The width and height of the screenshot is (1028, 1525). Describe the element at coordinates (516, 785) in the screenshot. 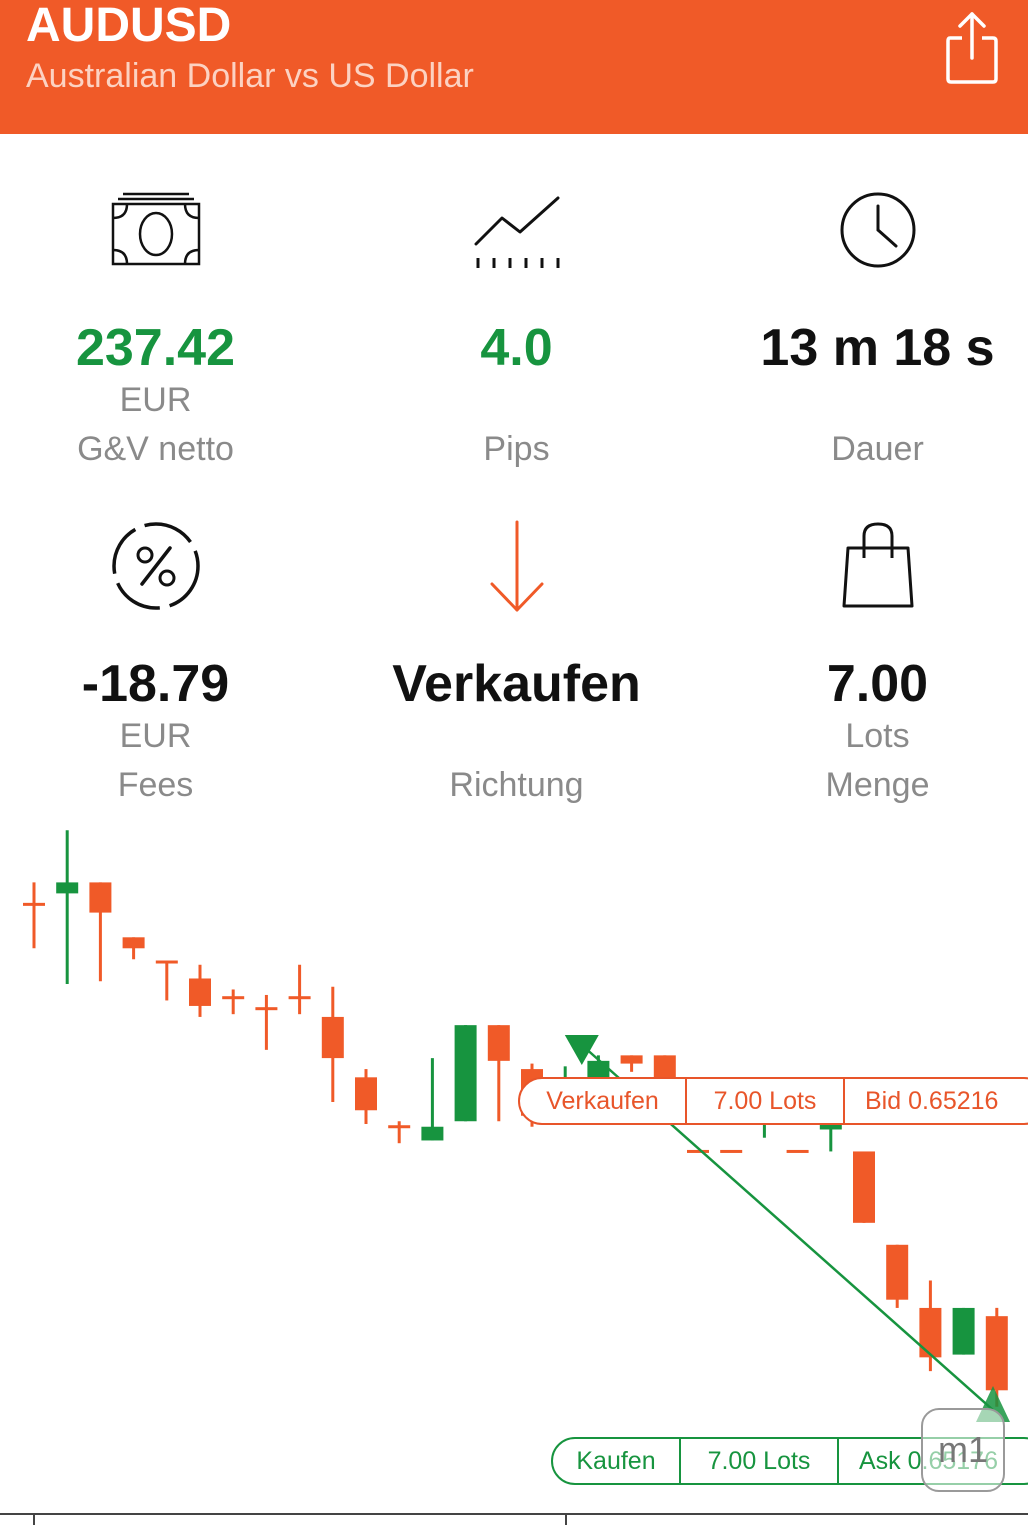

I see `stat-label: Richtung` at that location.